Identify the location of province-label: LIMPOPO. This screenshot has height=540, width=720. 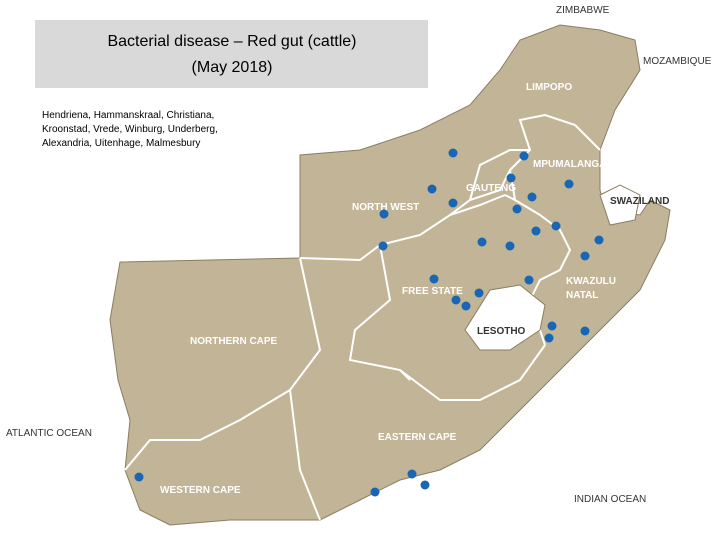
(549, 87).